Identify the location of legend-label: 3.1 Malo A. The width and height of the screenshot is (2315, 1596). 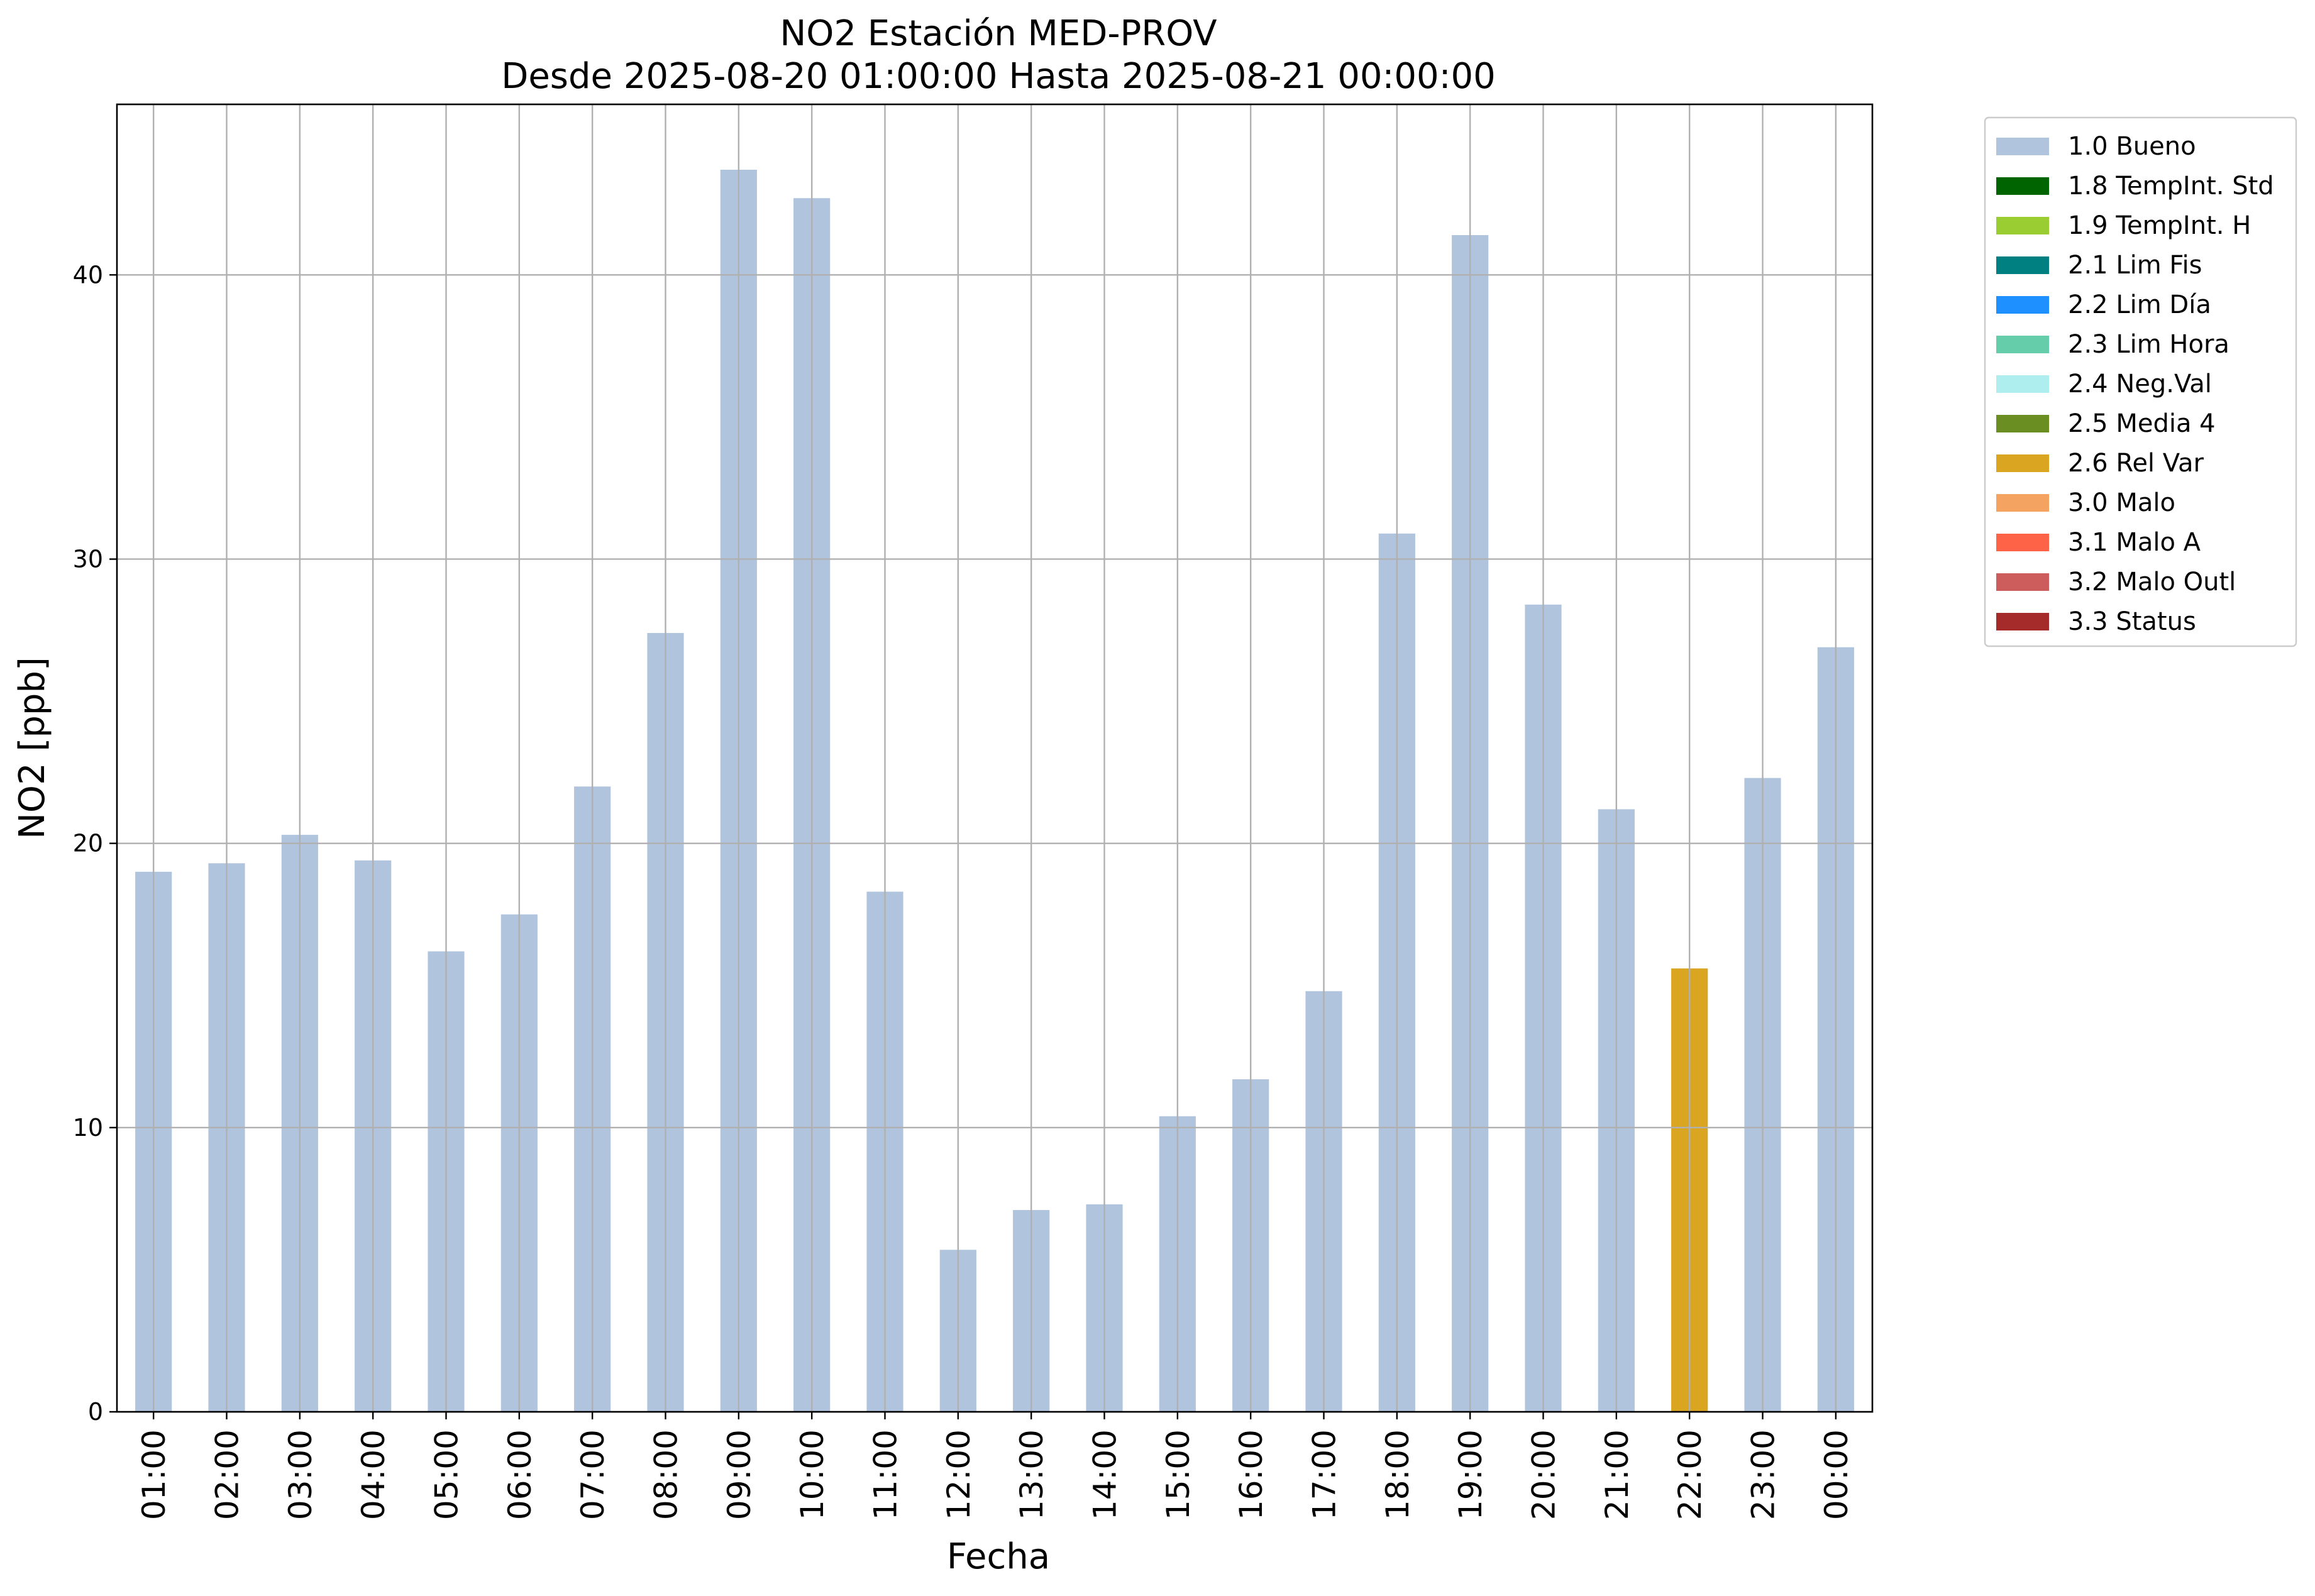
(2134, 542).